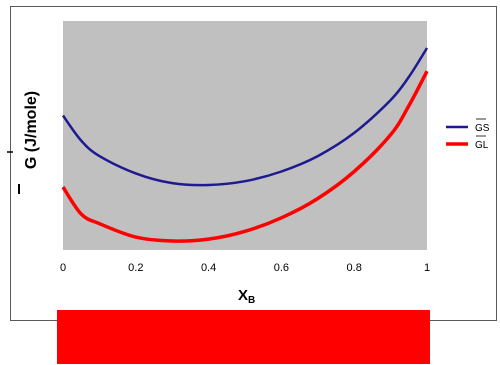 This screenshot has width=500, height=365. I want to click on legend: GS GL, so click(468, 134).